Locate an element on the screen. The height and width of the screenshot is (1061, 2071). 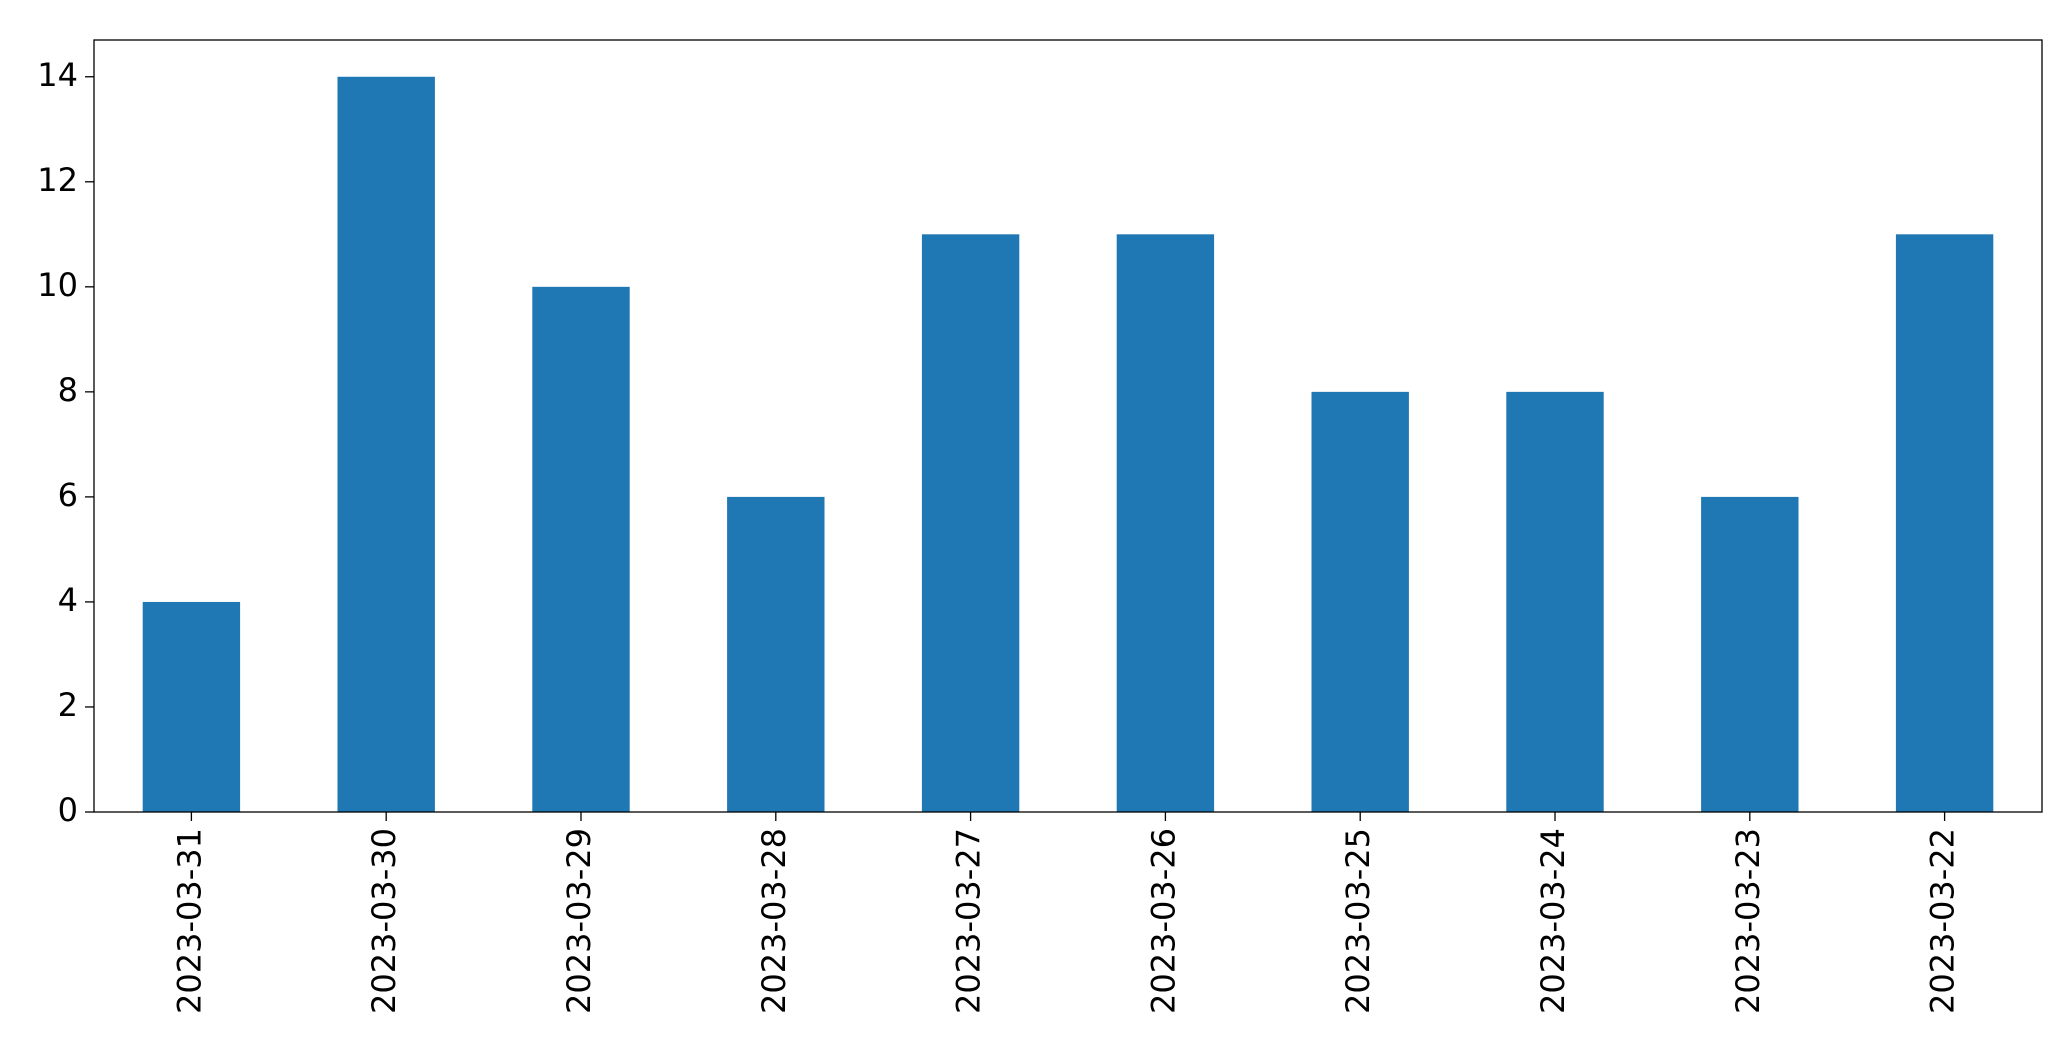
x-tick-label: 2023-03-29 is located at coordinates (579, 921).